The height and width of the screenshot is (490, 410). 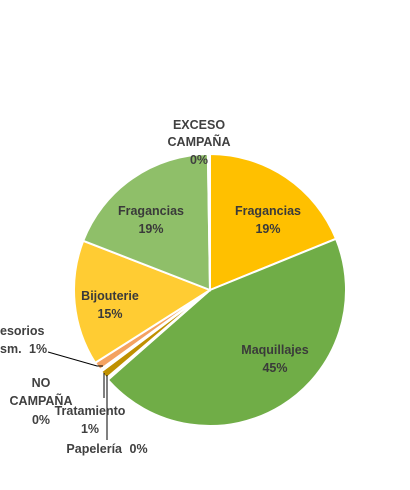 What do you see at coordinates (150, 229) in the screenshot?
I see `slice-value-fragancias-2: 19%` at bounding box center [150, 229].